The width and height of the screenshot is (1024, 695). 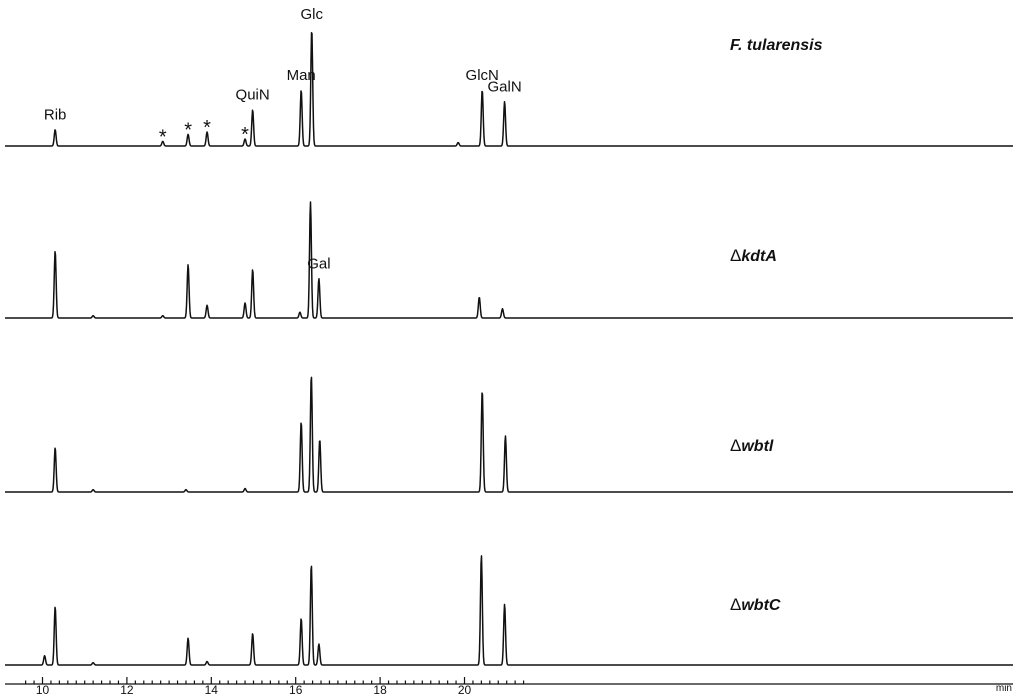 I want to click on trace-title-name: wbtC, so click(x=761, y=605).